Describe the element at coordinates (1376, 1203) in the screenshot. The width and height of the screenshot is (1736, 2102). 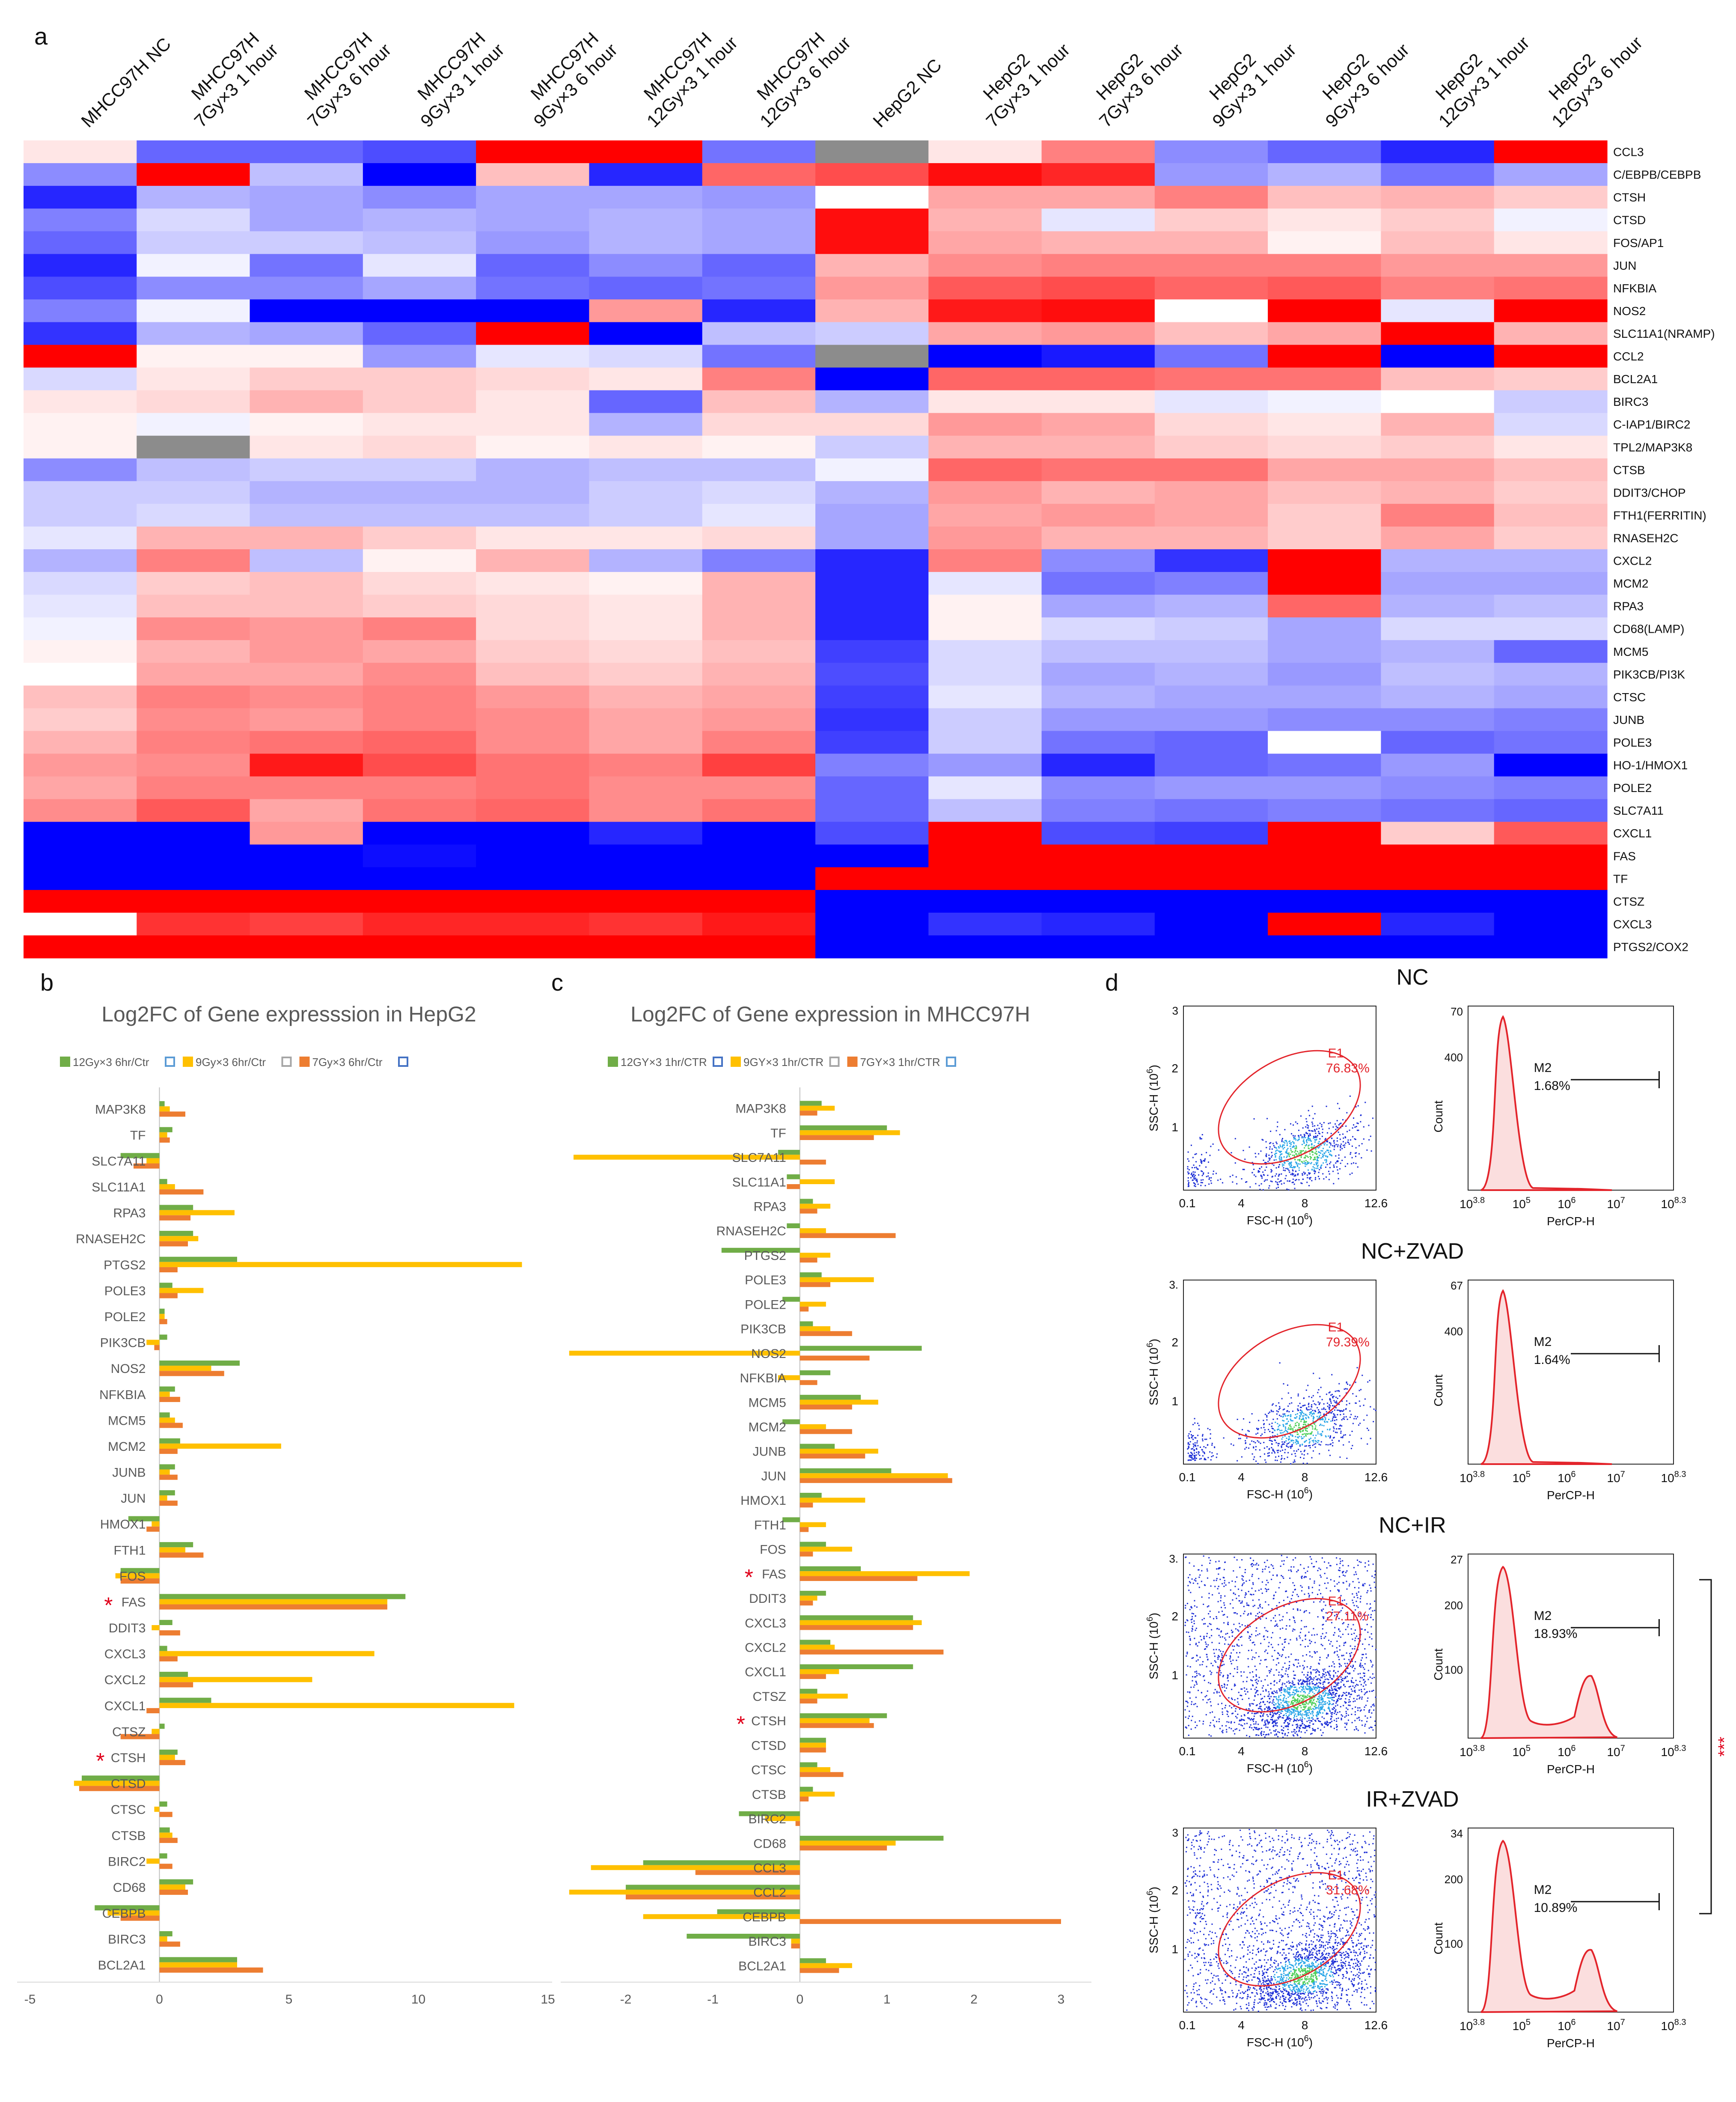
I see `scatter-x-tick: 12.6` at that location.